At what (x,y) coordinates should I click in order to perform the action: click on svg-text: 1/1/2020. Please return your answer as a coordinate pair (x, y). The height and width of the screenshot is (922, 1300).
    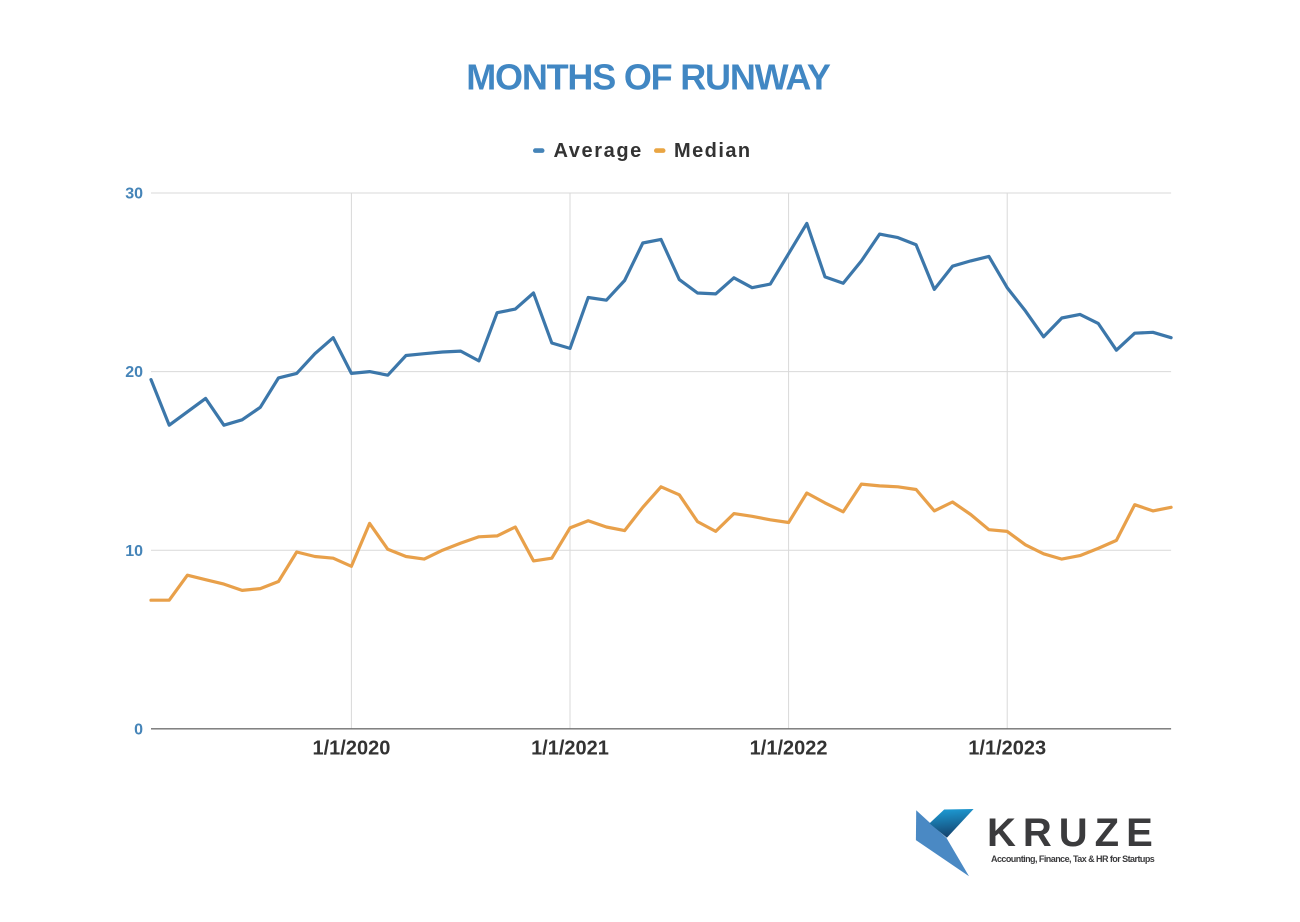
    Looking at the image, I should click on (351, 748).